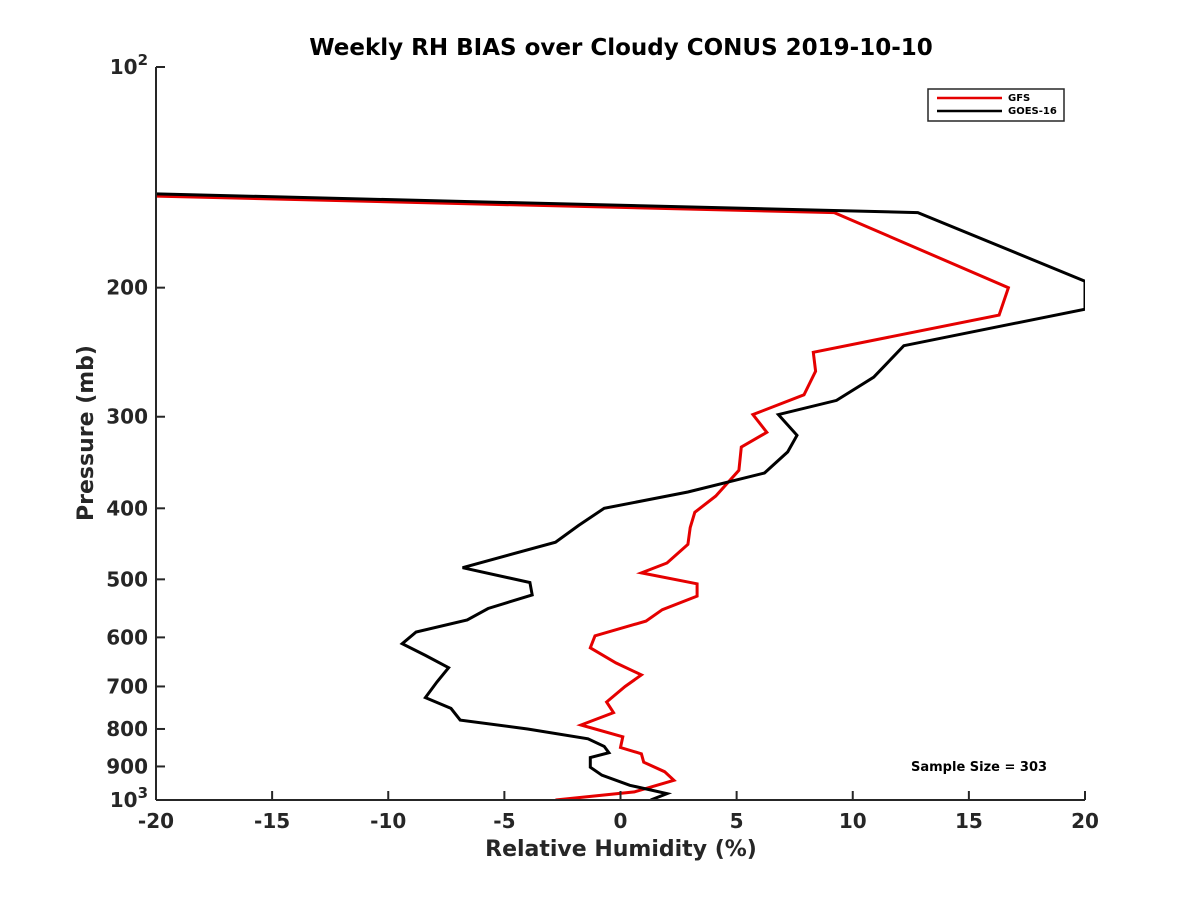 This screenshot has height=900, width=1200. Describe the element at coordinates (127, 417) in the screenshot. I see `y-tick-label: 300` at that location.